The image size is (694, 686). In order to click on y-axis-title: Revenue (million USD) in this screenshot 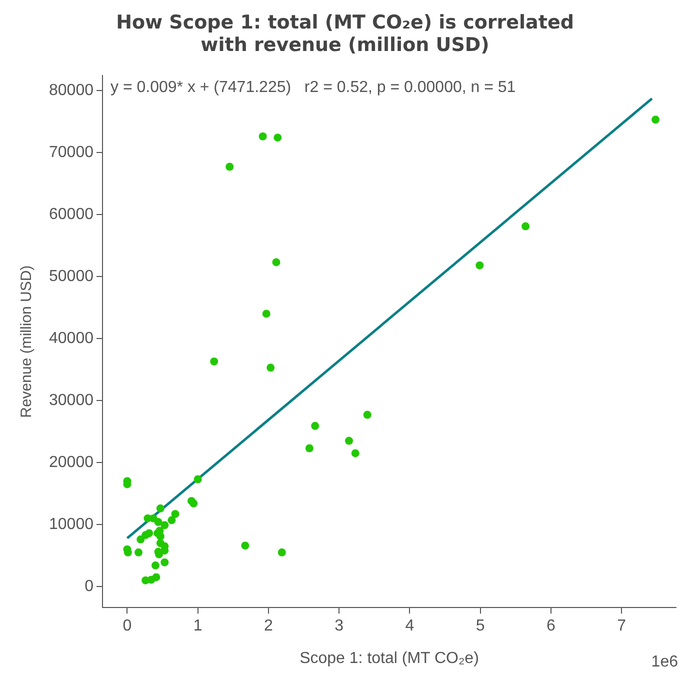, I will do `click(27, 341)`.